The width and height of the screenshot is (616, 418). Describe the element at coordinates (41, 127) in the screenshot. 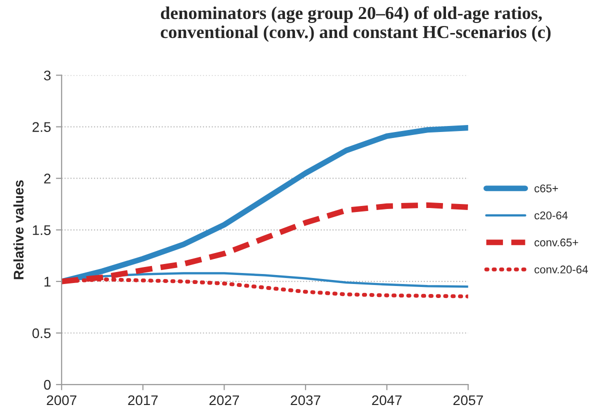

I see `y-tick-label: 2.5` at that location.